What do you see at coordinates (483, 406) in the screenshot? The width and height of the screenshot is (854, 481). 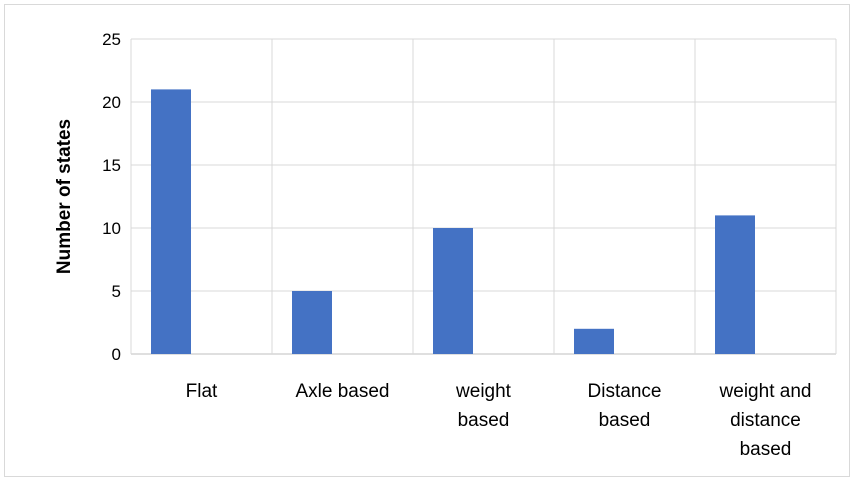 I see `x-tick-label: weight based` at bounding box center [483, 406].